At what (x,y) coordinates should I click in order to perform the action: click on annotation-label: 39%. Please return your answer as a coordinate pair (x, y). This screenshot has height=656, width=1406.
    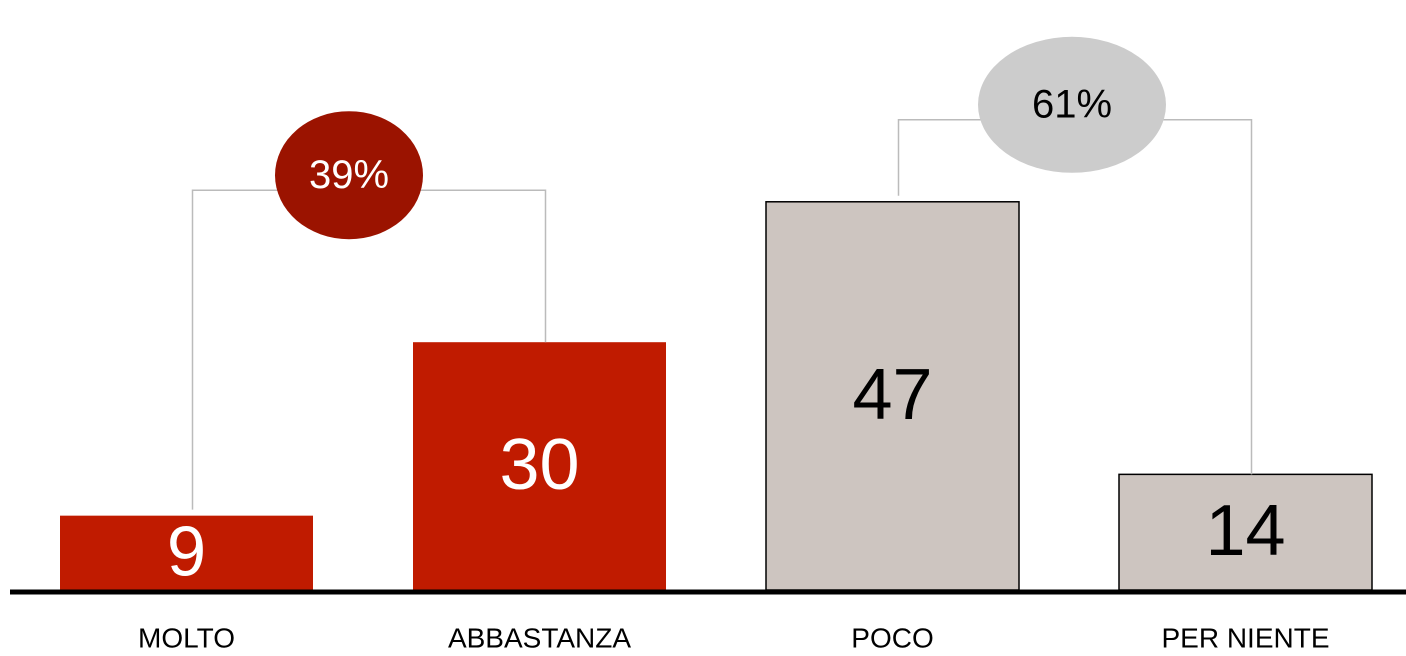
    Looking at the image, I should click on (349, 175).